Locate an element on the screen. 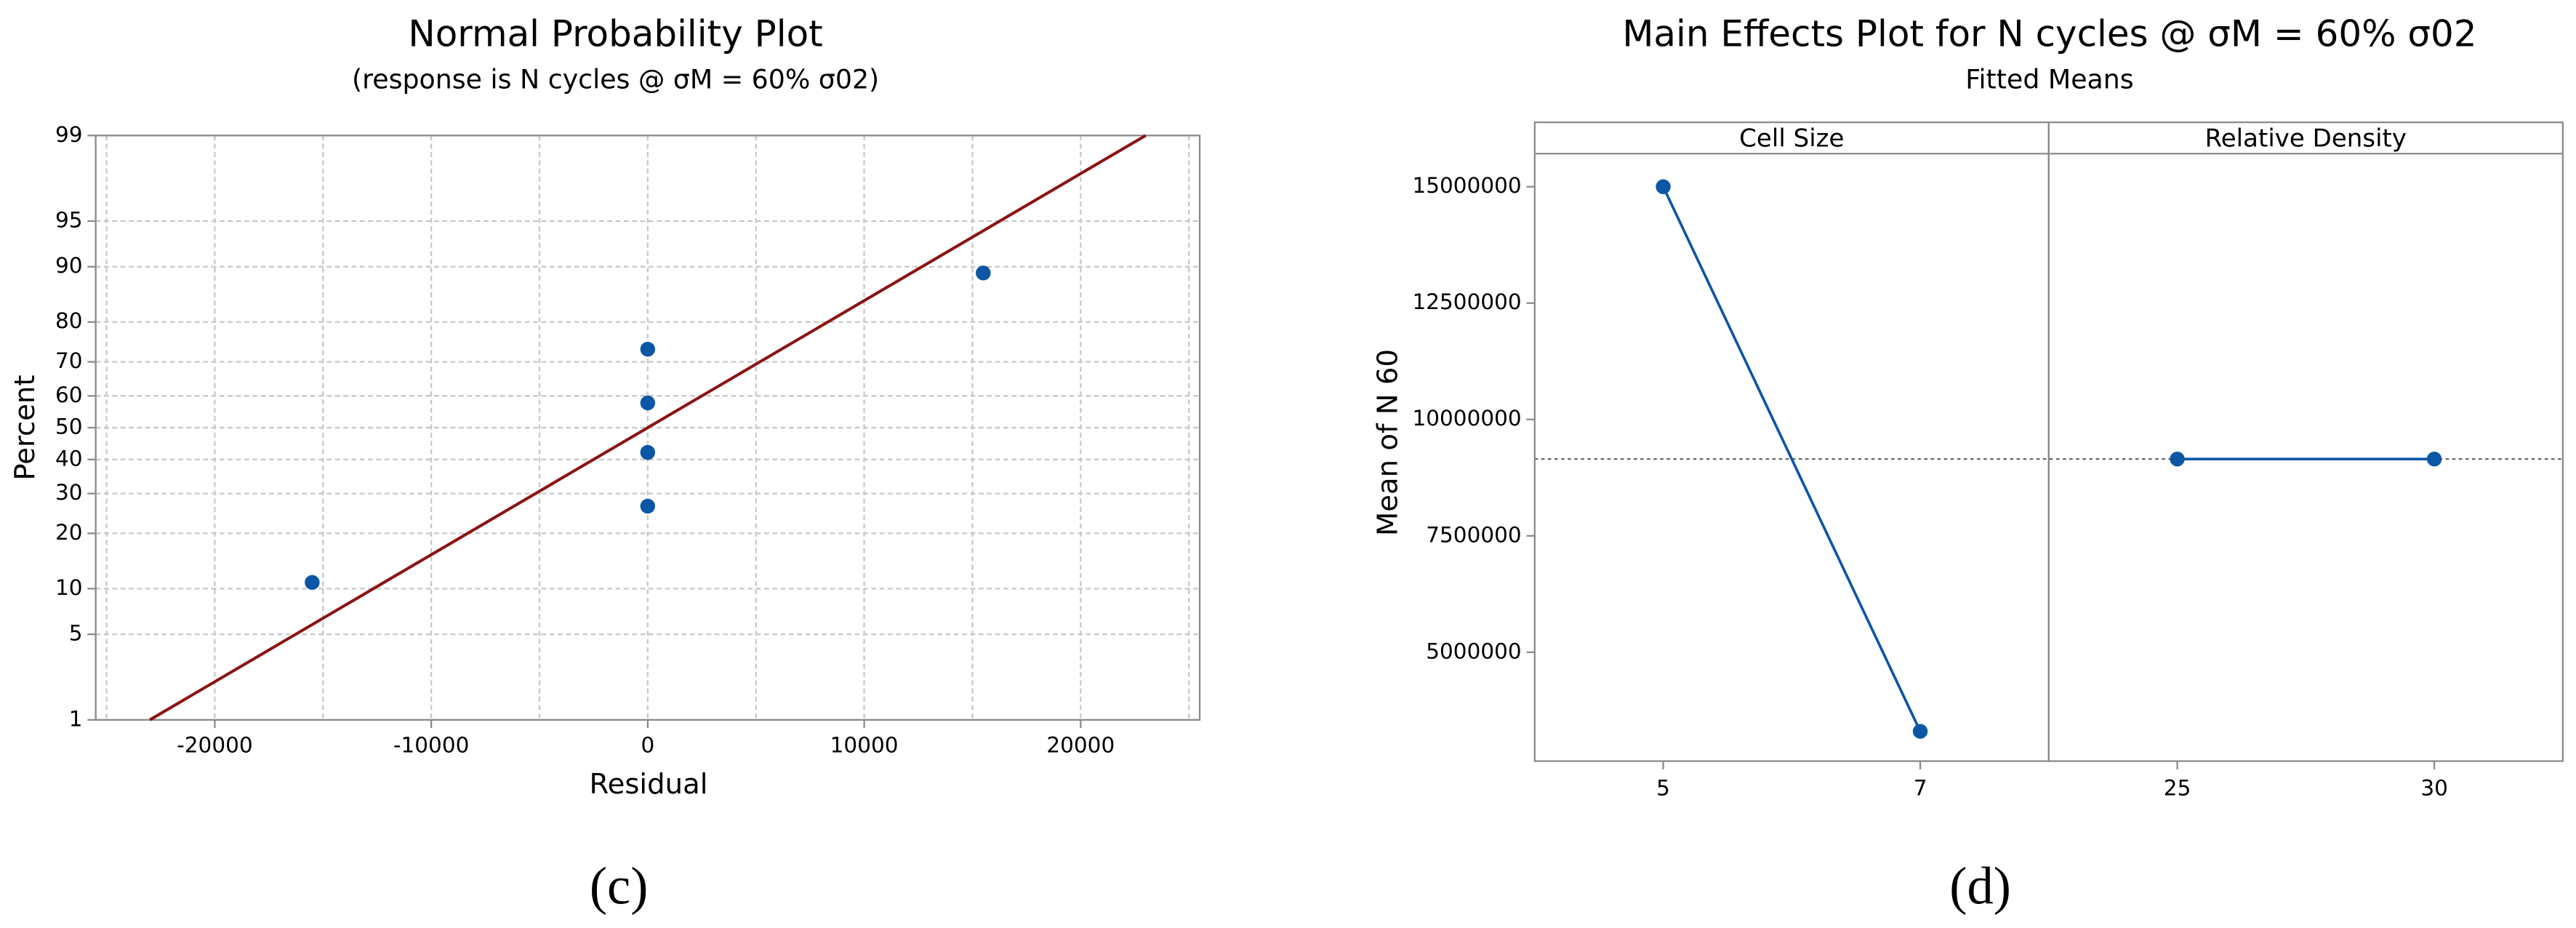 This screenshot has height=928, width=2576. y-tick-label: 95 is located at coordinates (69, 220).